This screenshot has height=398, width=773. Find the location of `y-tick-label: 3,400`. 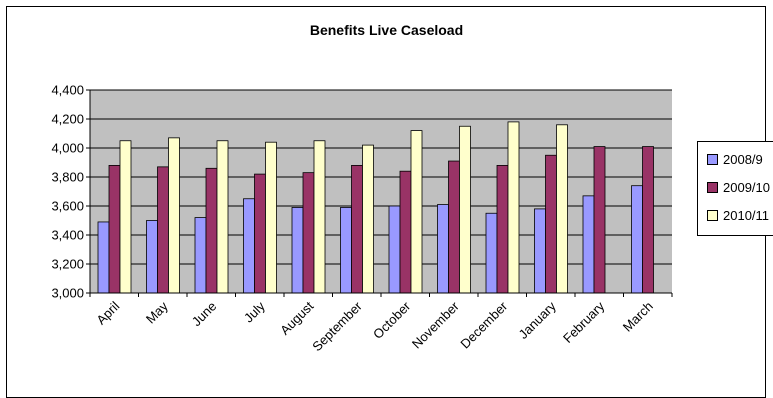

y-tick-label: 3,400 is located at coordinates (67, 235).